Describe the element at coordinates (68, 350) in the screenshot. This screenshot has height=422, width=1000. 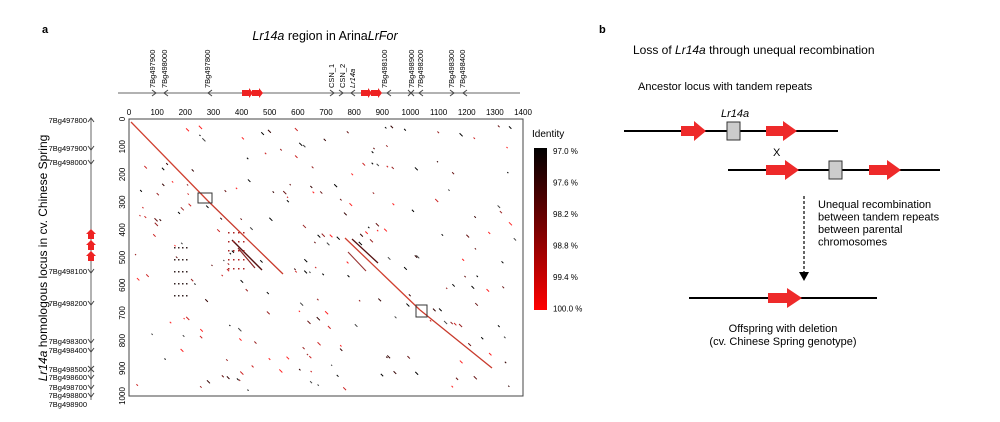
I see `left-gene-label: 7Bg498400` at that location.